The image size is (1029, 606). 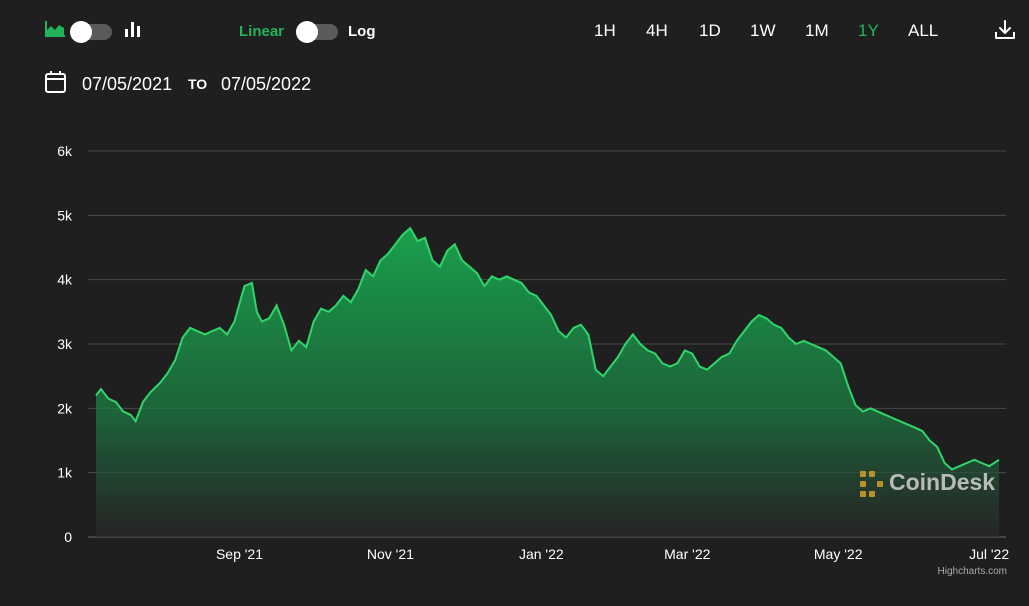 I want to click on y-axis: 0 1k 2k 3k 4k 5k 6k, so click(x=65, y=344).